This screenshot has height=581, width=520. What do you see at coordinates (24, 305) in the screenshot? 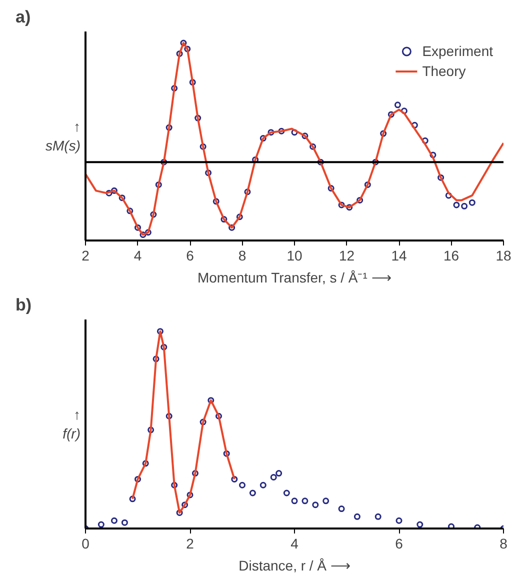
I see `chart-title: b)` at bounding box center [24, 305].